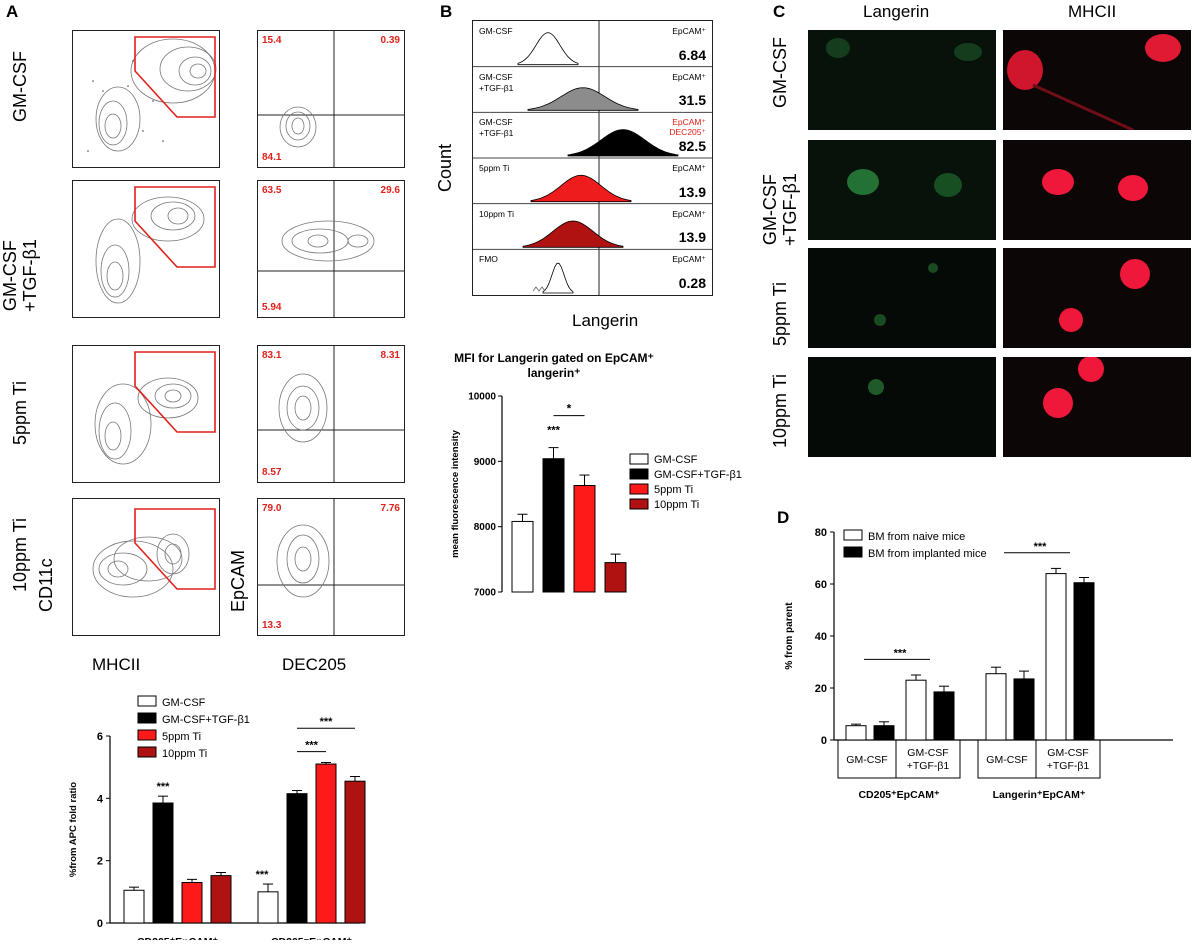 This screenshot has height=947, width=1194. Describe the element at coordinates (20, 86) in the screenshot. I see `row-label-gmcsf: GM-CSF` at that location.